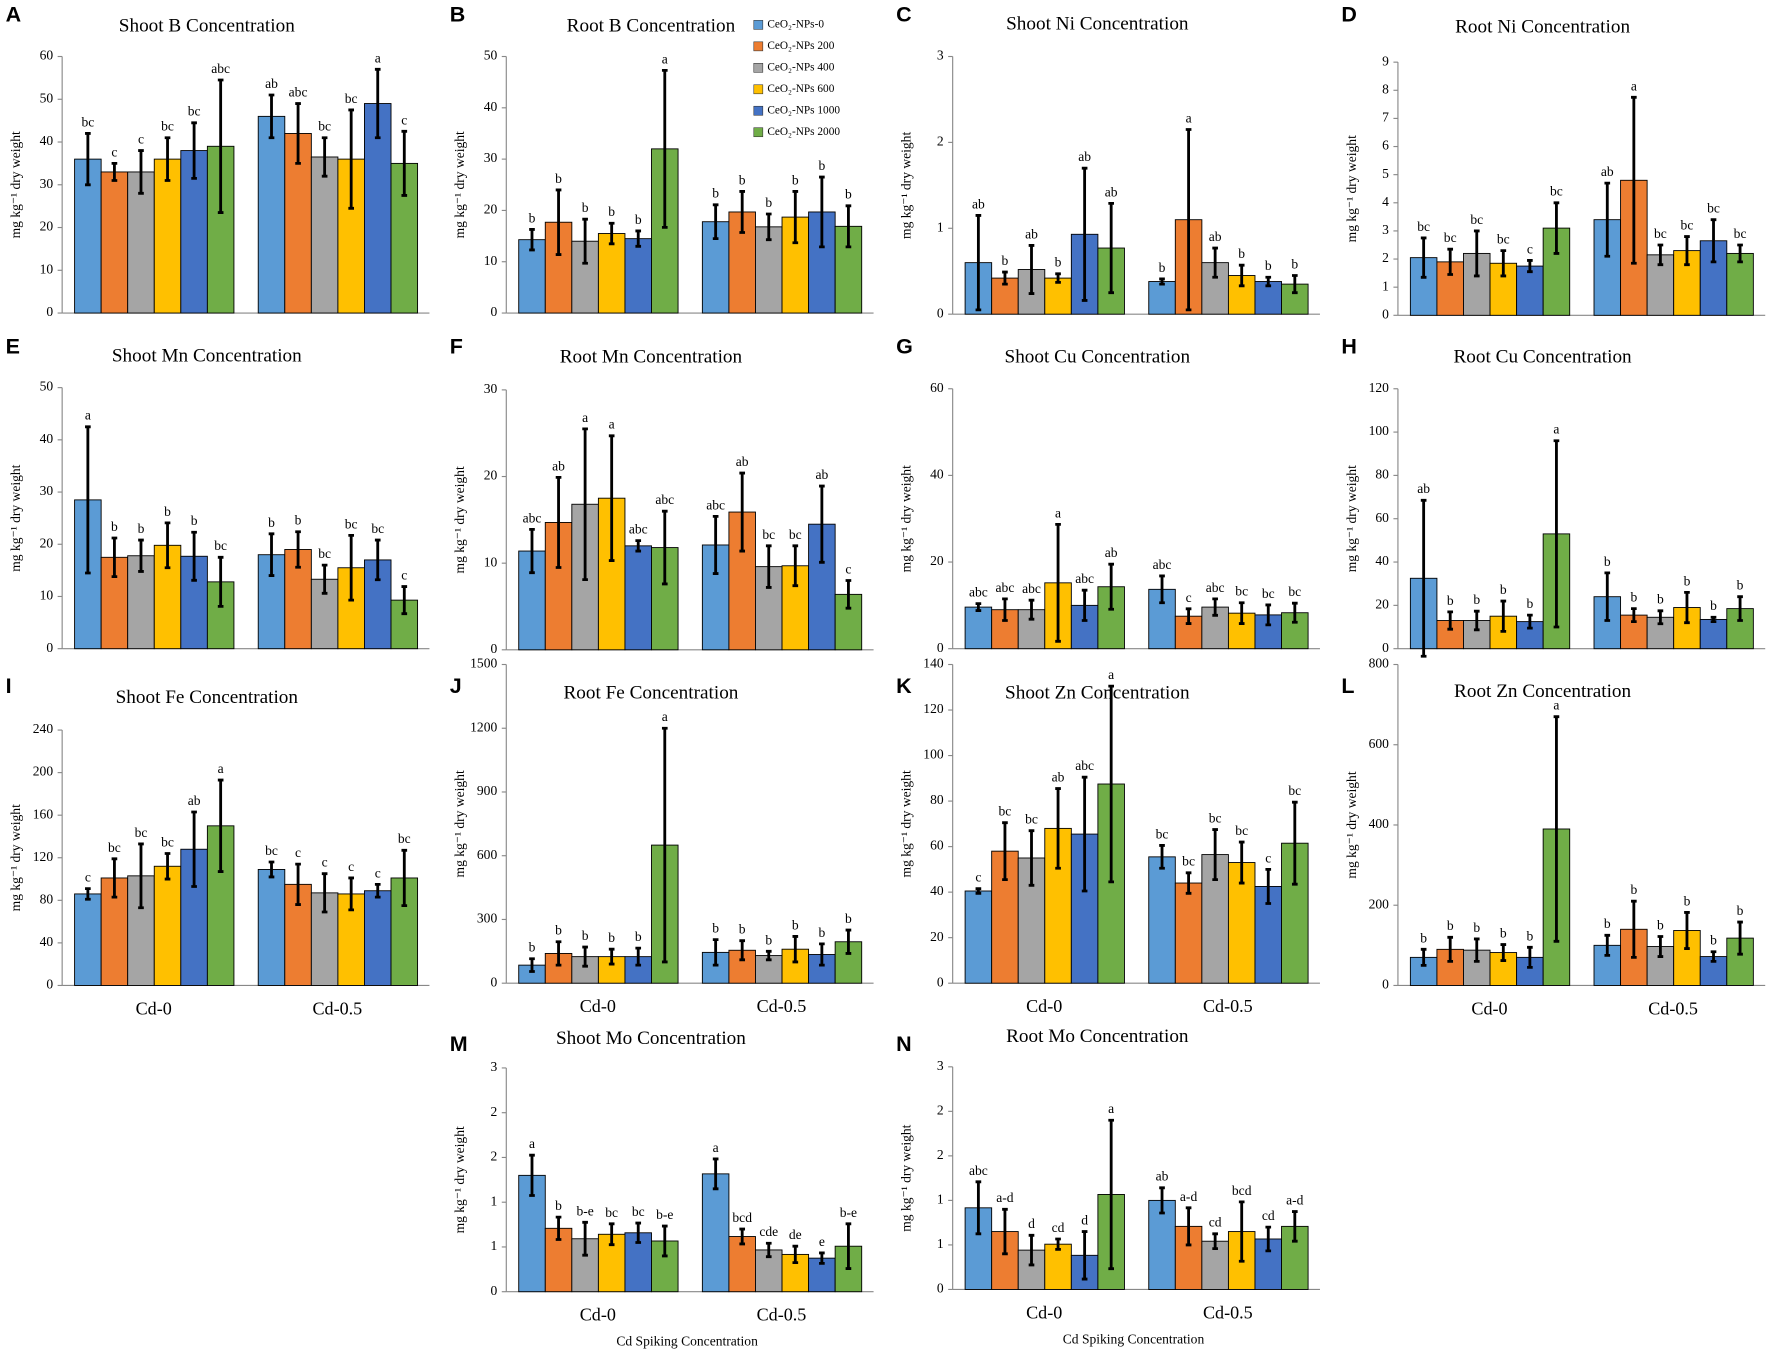 The image size is (1772, 1355). What do you see at coordinates (1097, 23) in the screenshot?
I see `chart-title: Shoot Ni Concentration` at bounding box center [1097, 23].